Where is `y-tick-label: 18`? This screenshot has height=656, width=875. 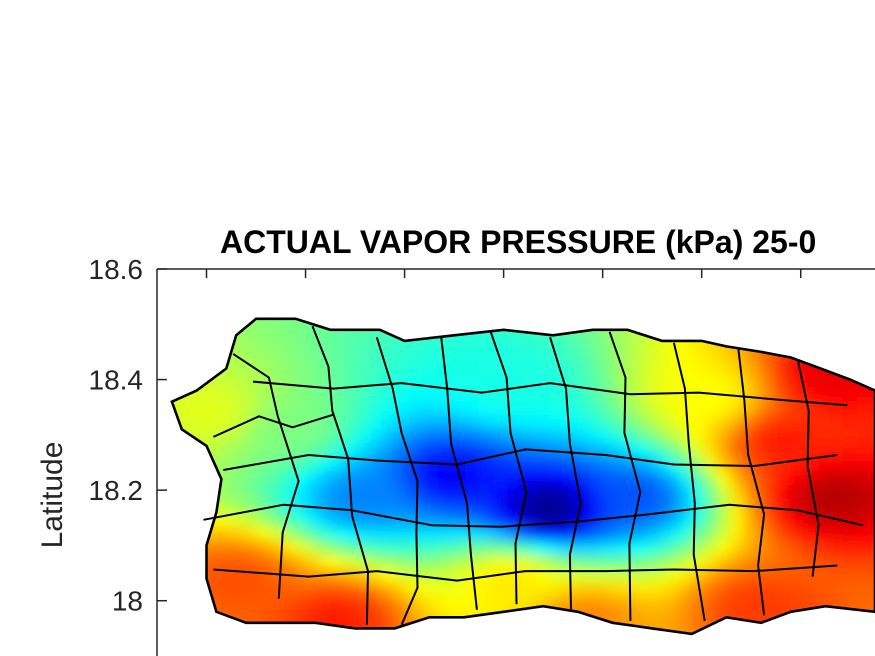 y-tick-label: 18 is located at coordinates (127, 601).